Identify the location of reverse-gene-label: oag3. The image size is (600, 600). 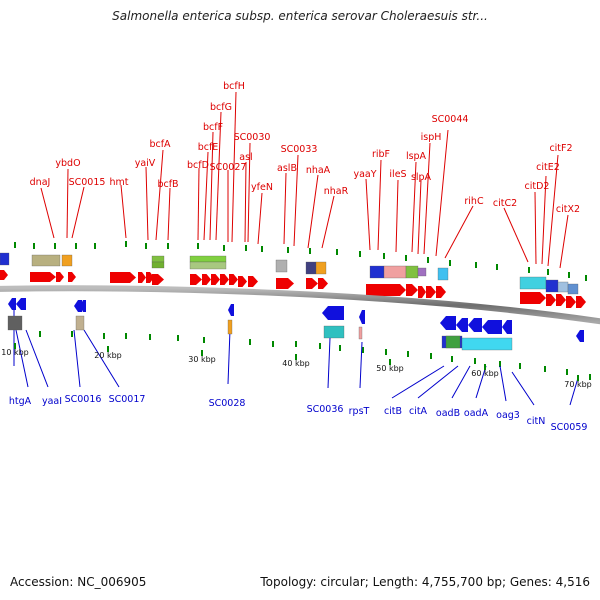
(508, 415).